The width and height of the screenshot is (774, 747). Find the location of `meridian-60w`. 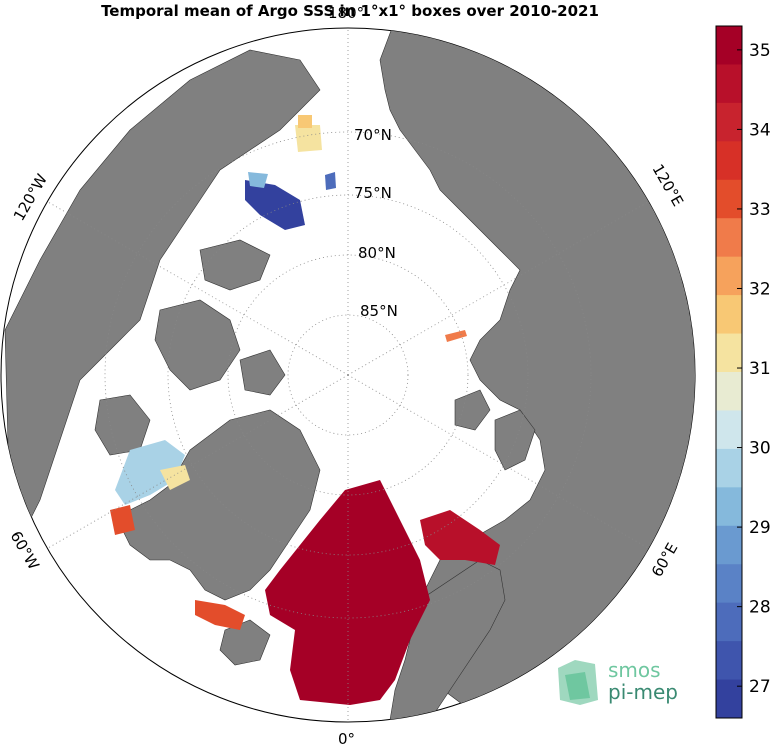

meridian-60w is located at coordinates (198, 461).